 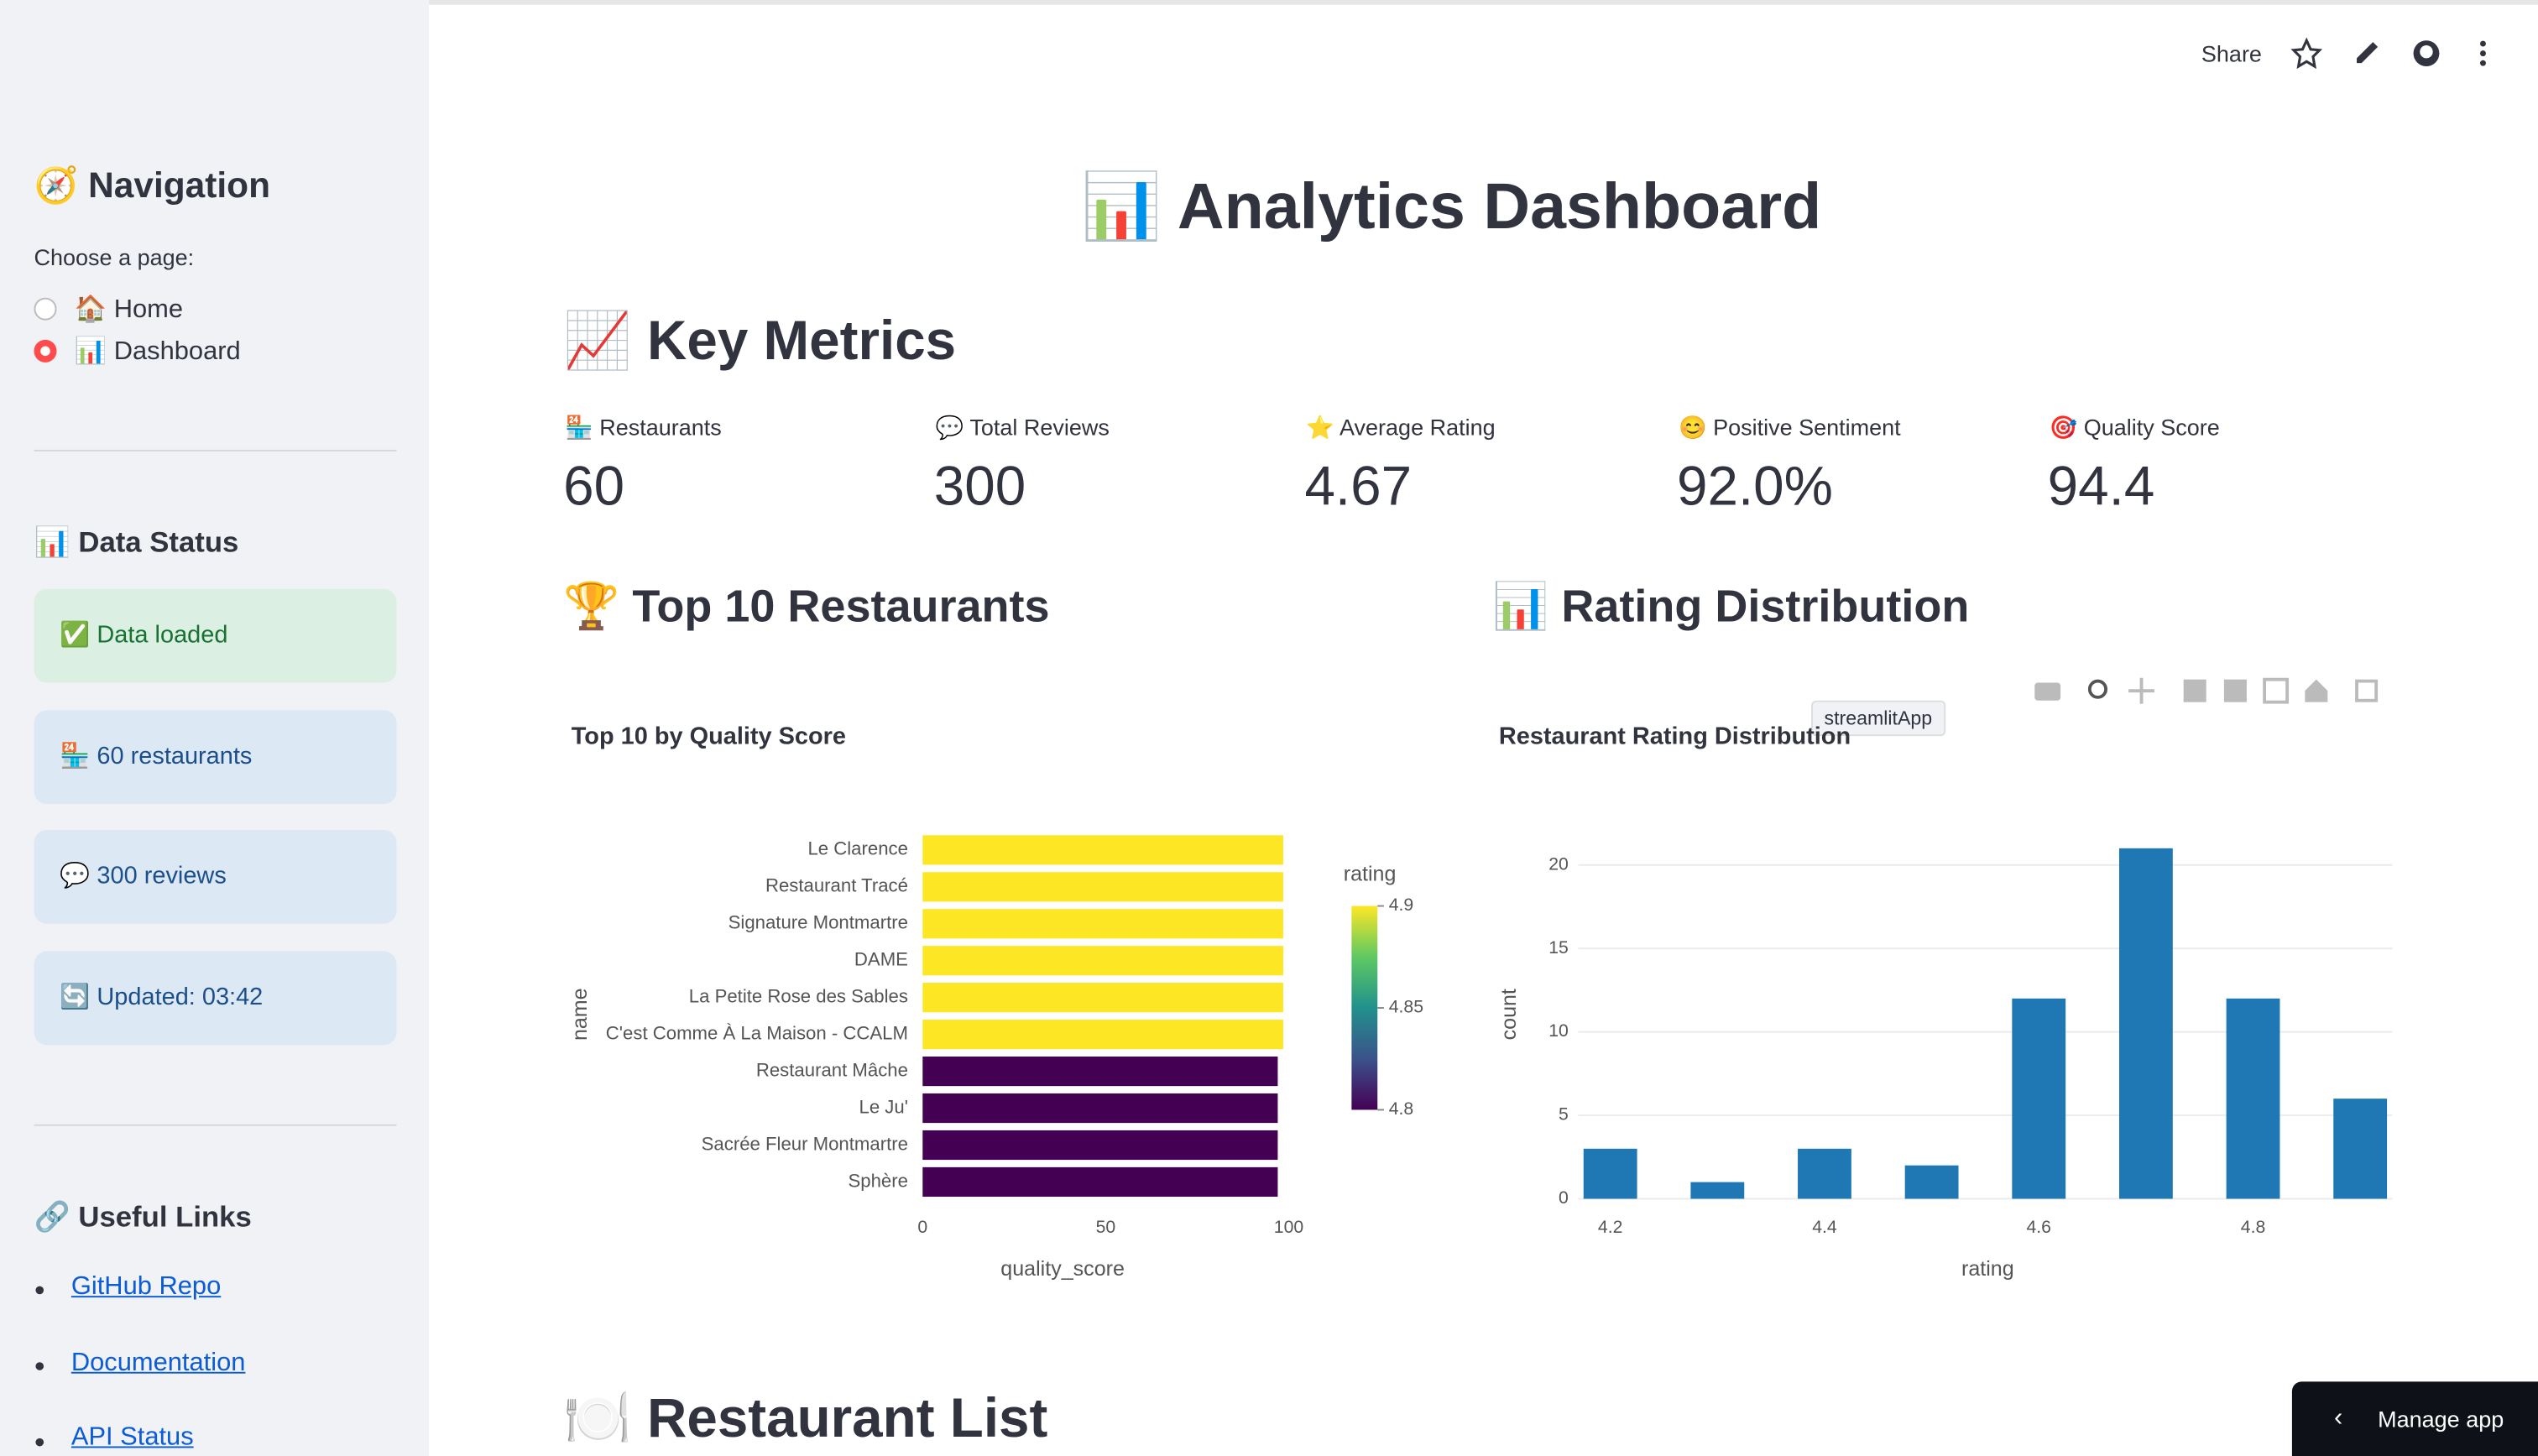 What do you see at coordinates (1987, 1269) in the screenshot?
I see `x-axis-title: rating` at bounding box center [1987, 1269].